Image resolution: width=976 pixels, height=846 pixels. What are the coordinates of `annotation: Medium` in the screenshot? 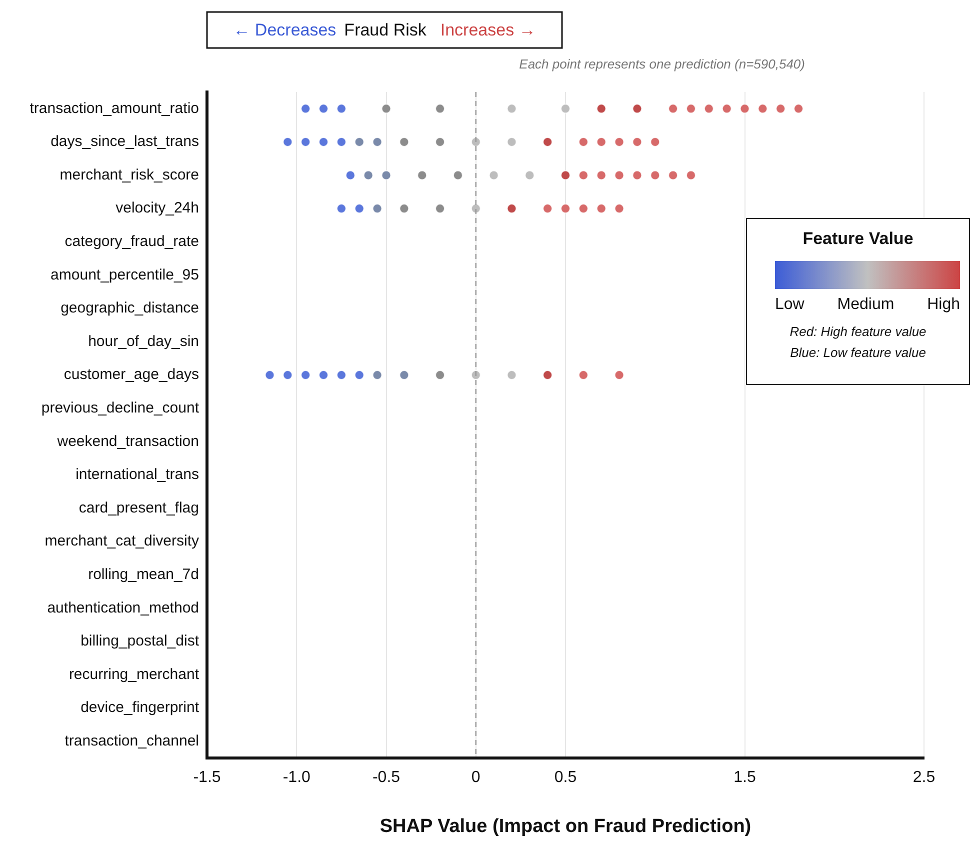 It's located at (865, 305).